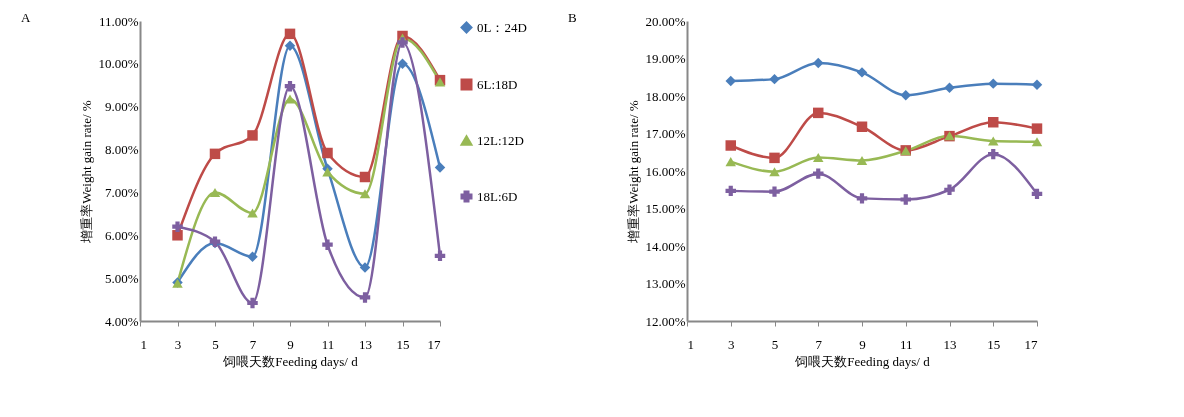  Describe the element at coordinates (665, 171) in the screenshot. I see `y-tick-label: 16.00%` at that location.